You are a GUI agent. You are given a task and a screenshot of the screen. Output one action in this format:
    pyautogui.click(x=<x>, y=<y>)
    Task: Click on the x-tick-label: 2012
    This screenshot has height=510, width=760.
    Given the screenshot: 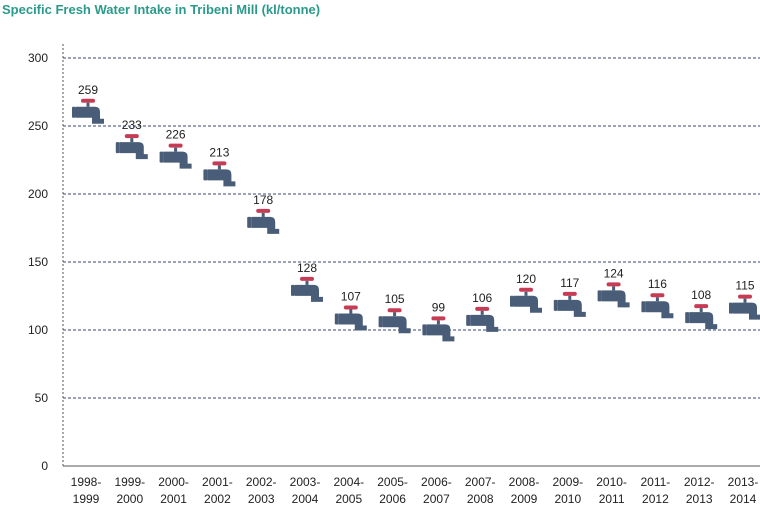 What is the action you would take?
    pyautogui.click(x=655, y=499)
    